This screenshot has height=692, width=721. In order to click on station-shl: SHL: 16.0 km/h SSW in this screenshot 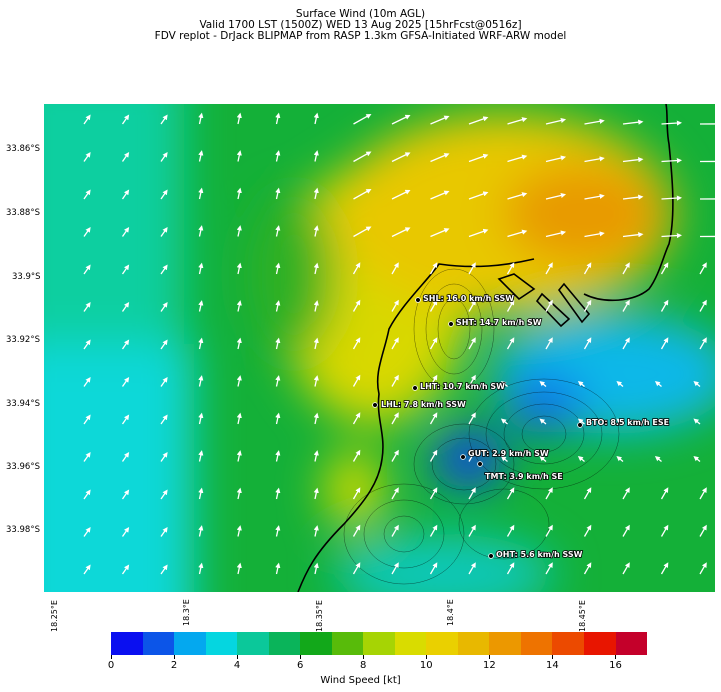, I will do `click(465, 298)`.